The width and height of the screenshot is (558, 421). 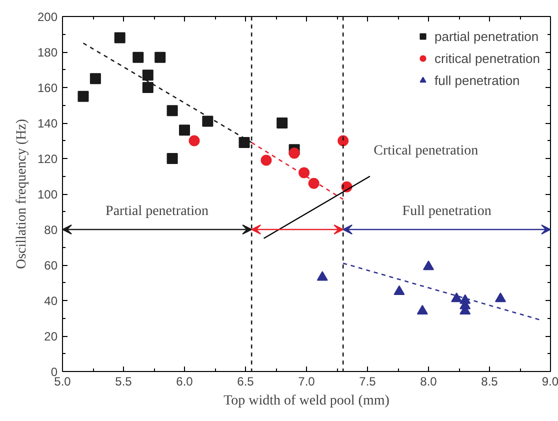 I want to click on annotation: Partial penetration, so click(x=157, y=211).